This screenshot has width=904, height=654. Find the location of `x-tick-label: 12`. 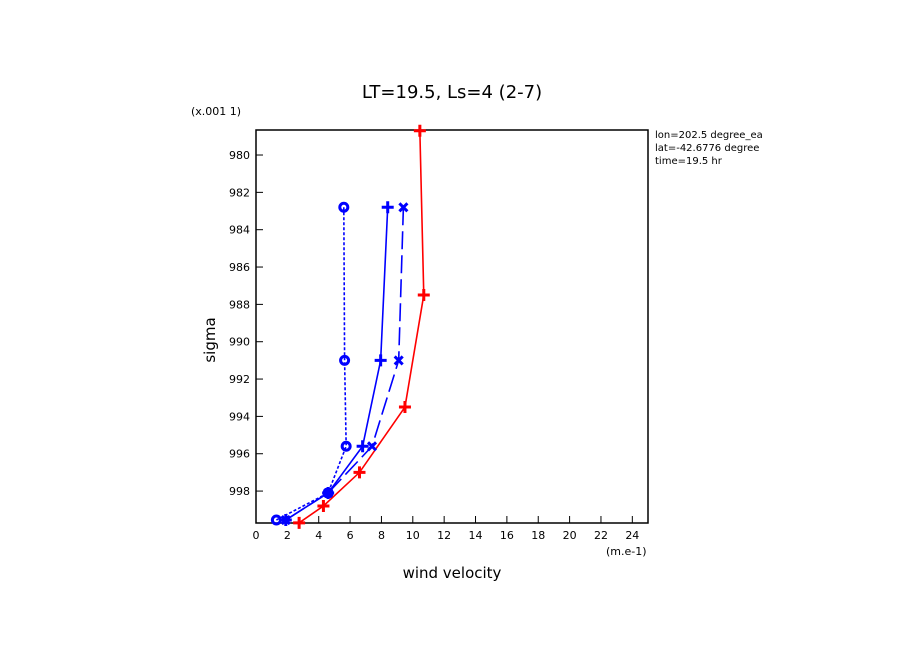

x-tick-label: 12 is located at coordinates (444, 535).